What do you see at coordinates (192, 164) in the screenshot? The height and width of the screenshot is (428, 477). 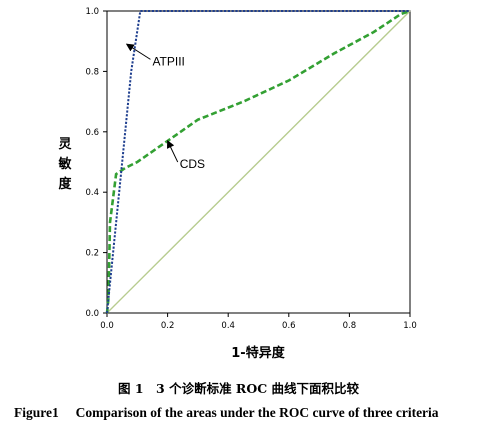 I see `annotation-label: CDS` at bounding box center [192, 164].